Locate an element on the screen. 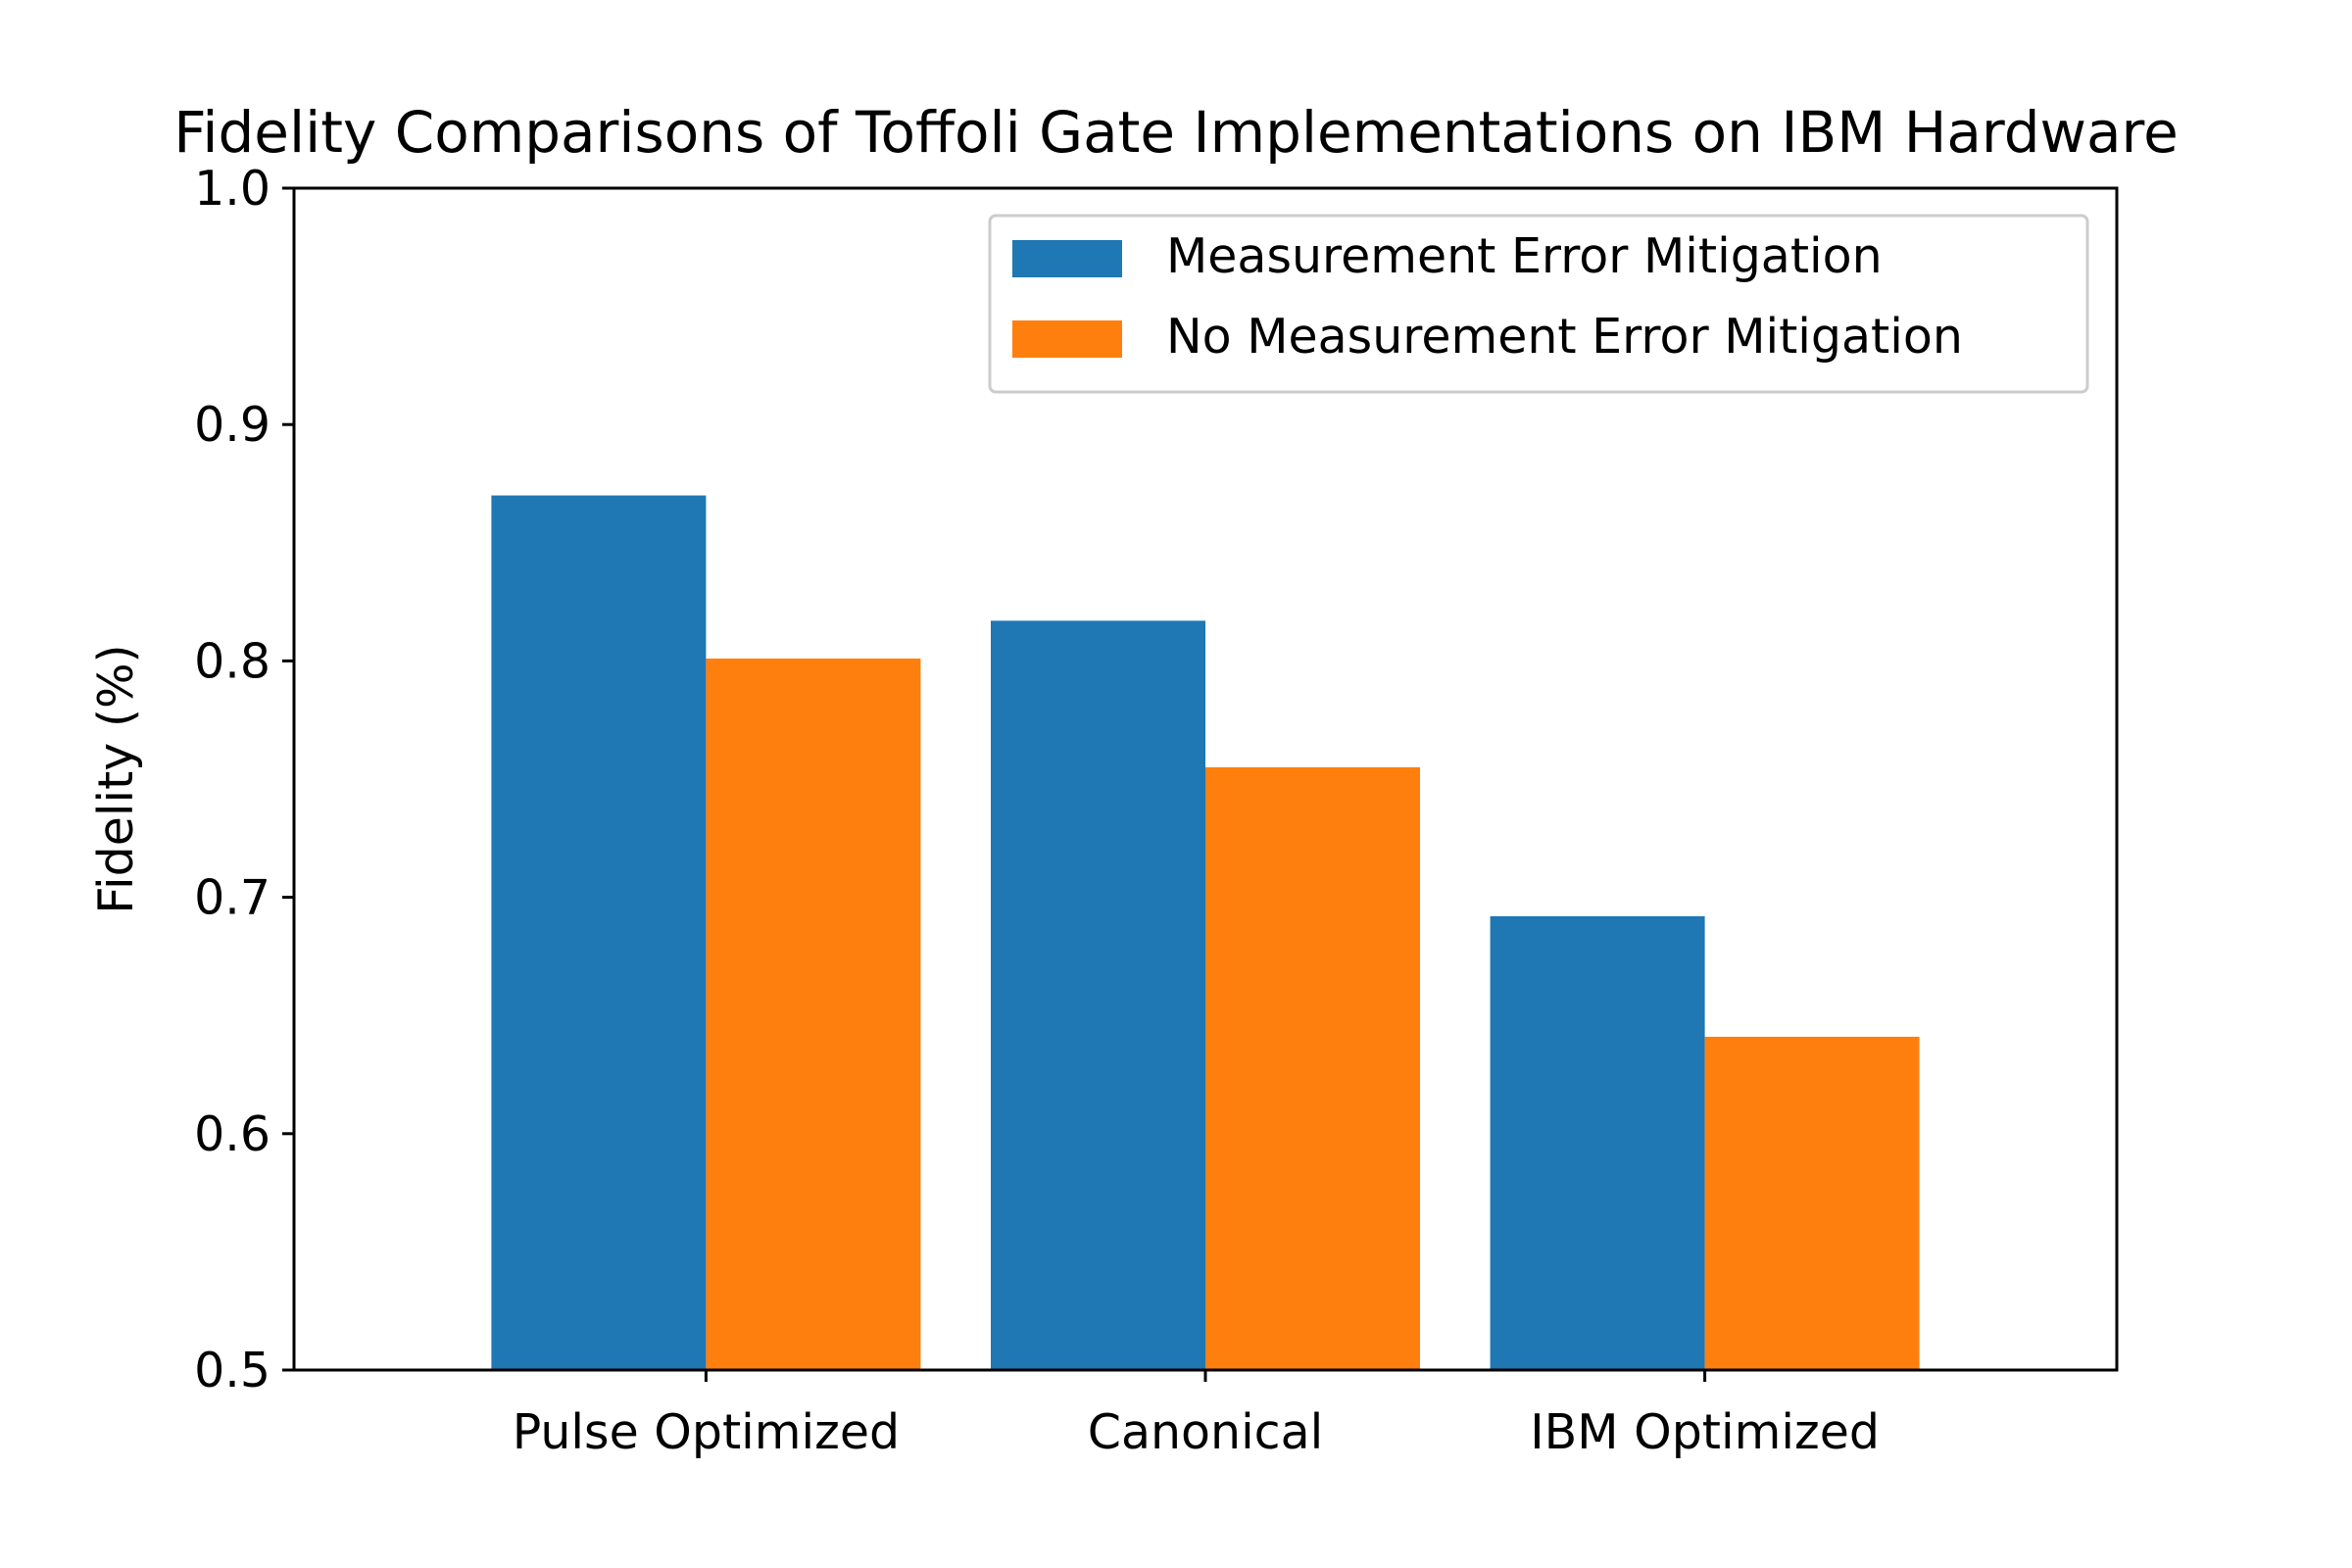  legend-frame is located at coordinates (1538, 304).